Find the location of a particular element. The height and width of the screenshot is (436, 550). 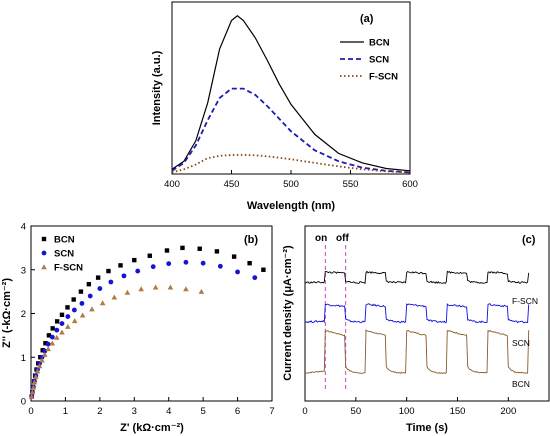

panel-b-x-tick-label: 6 is located at coordinates (237, 411).